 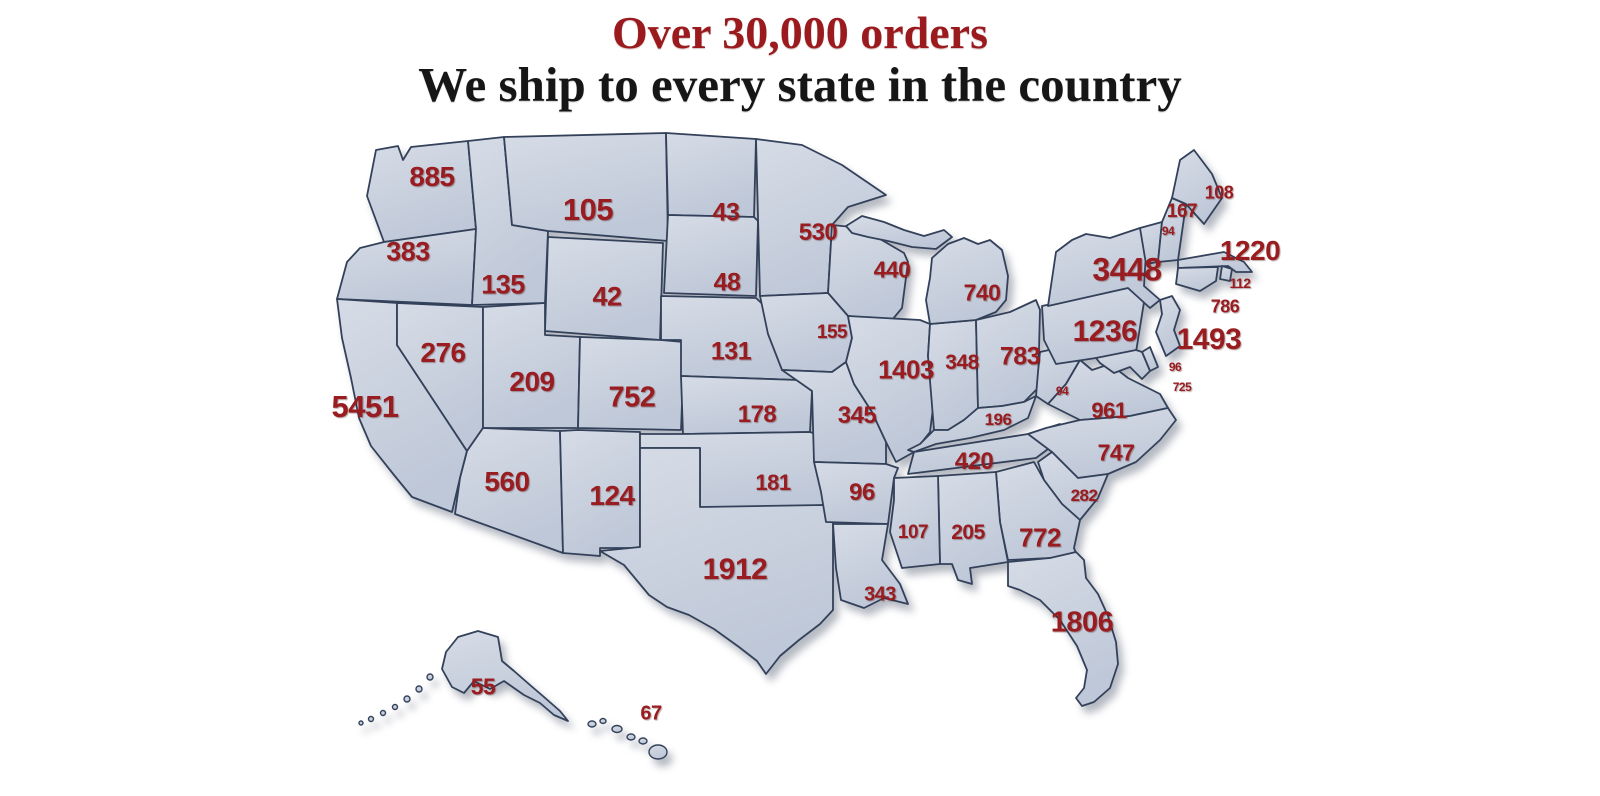 I want to click on state-value-ky: 196, so click(x=998, y=419).